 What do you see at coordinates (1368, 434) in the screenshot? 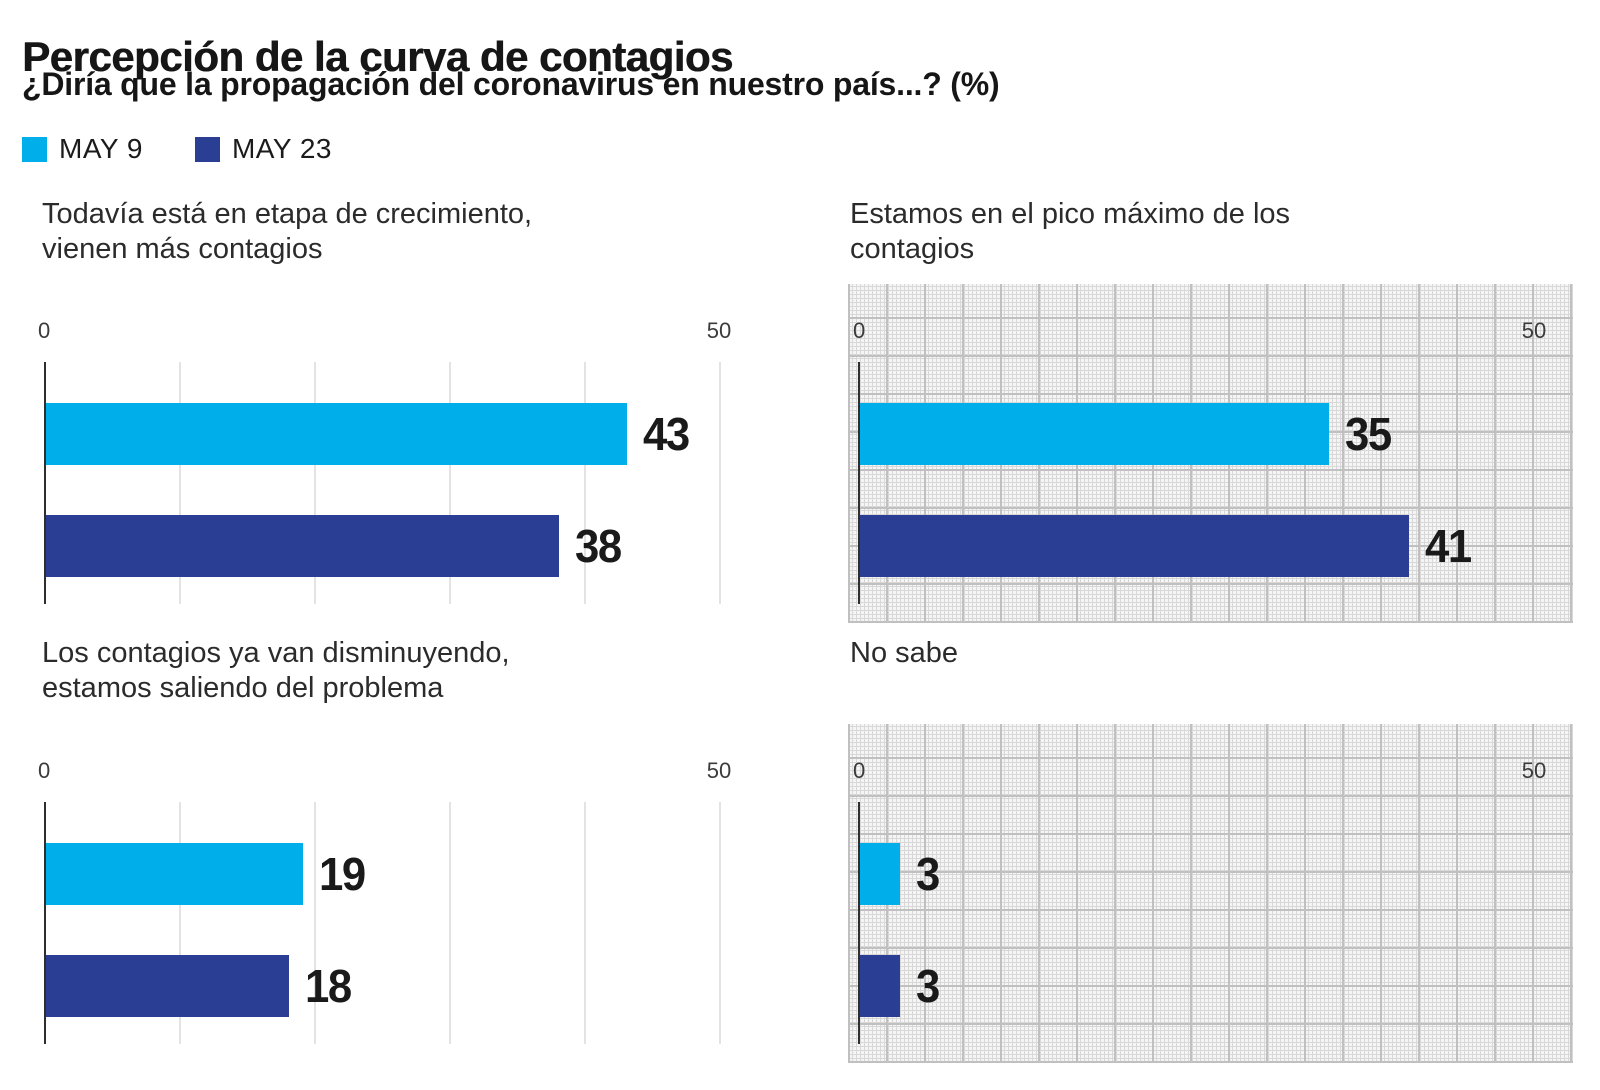
I see `value-label: 35` at bounding box center [1368, 434].